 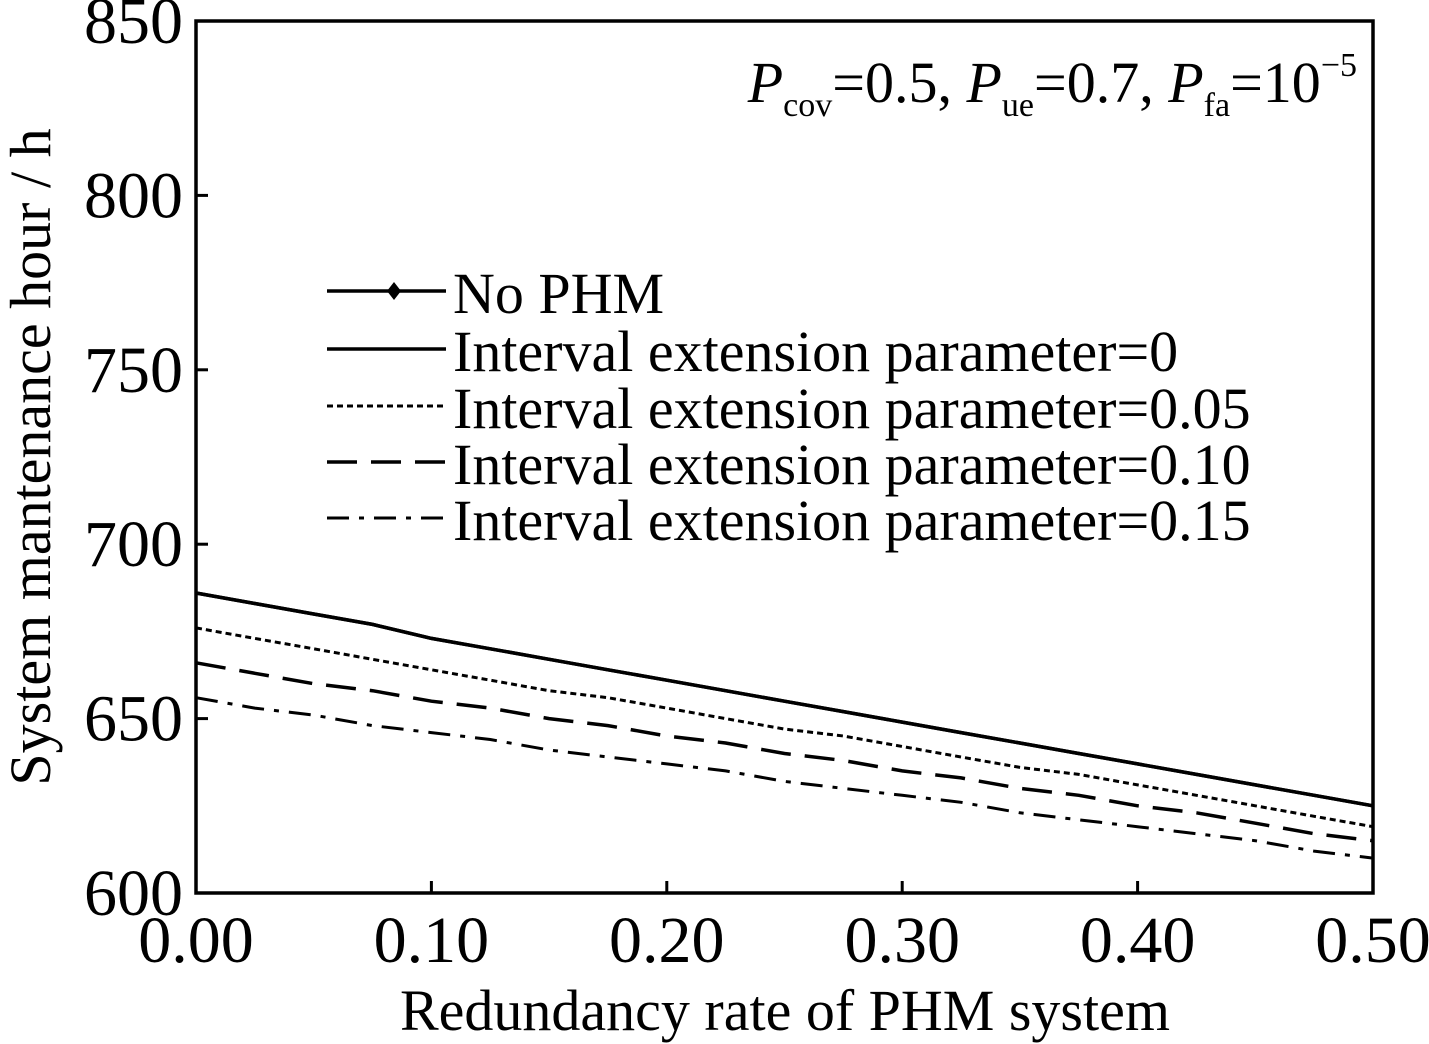 What do you see at coordinates (852, 408) in the screenshot?
I see `legend-label-2: Interval extension parameter=0.05` at bounding box center [852, 408].